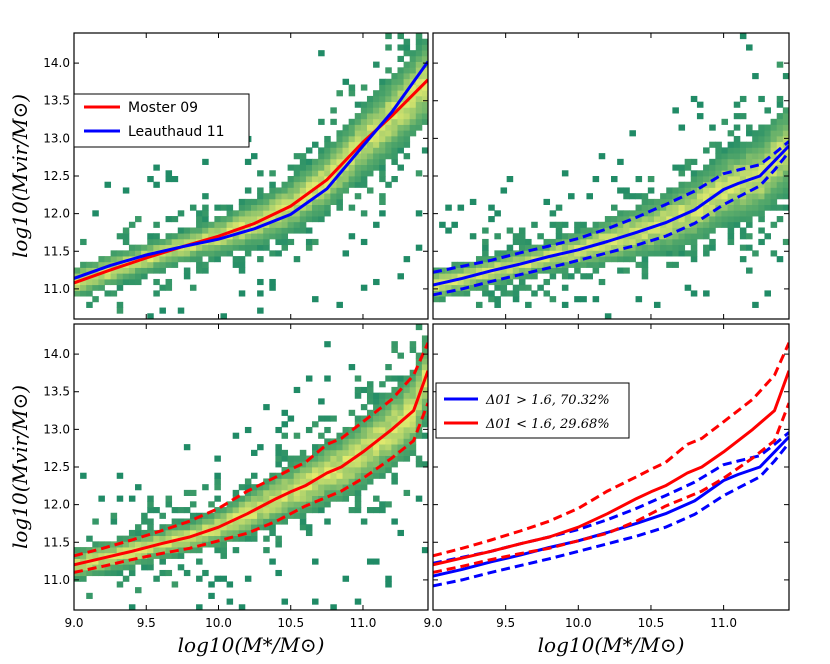  Describe the element at coordinates (56, 63) in the screenshot. I see `y-tick-label: 14.0` at that location.